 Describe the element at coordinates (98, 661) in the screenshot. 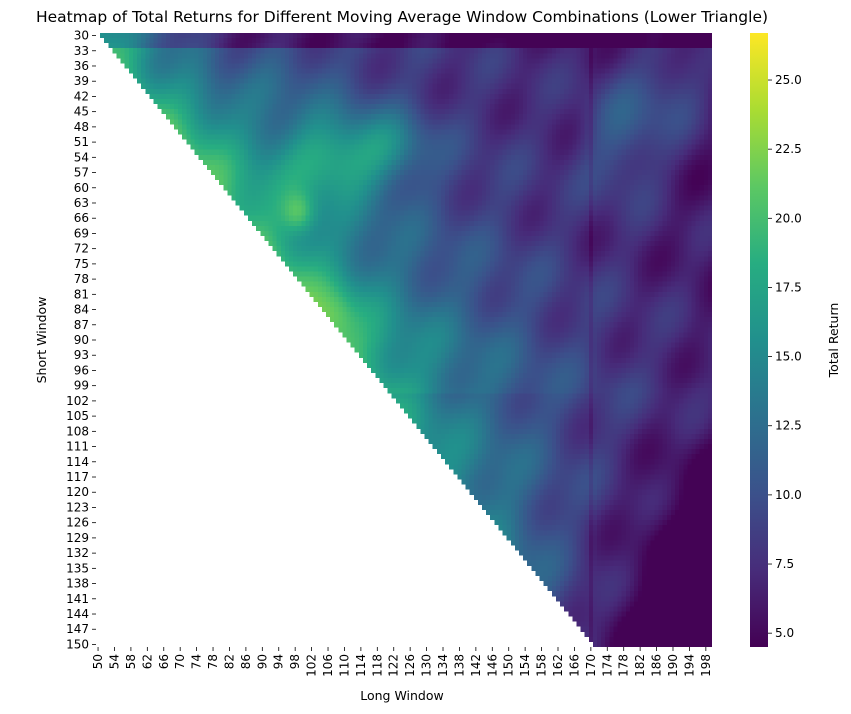

I see `x-tick-label: 50` at that location.